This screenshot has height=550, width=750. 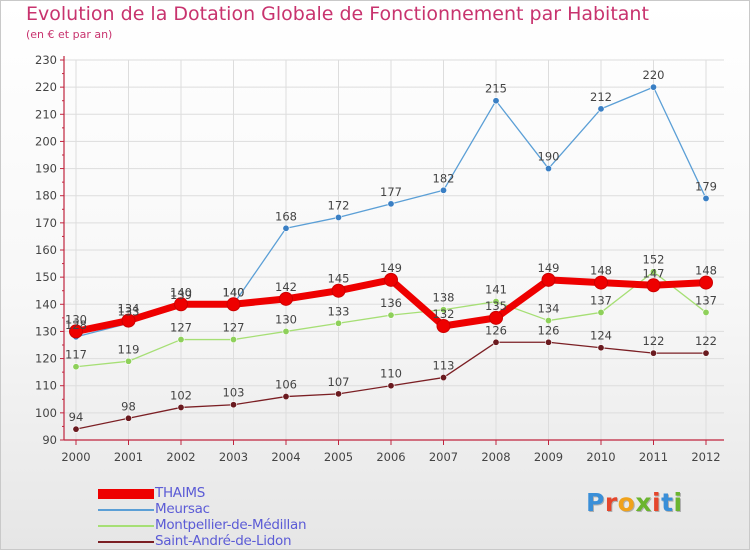 What do you see at coordinates (706, 186) in the screenshot?
I see `data-label: 179` at bounding box center [706, 186].